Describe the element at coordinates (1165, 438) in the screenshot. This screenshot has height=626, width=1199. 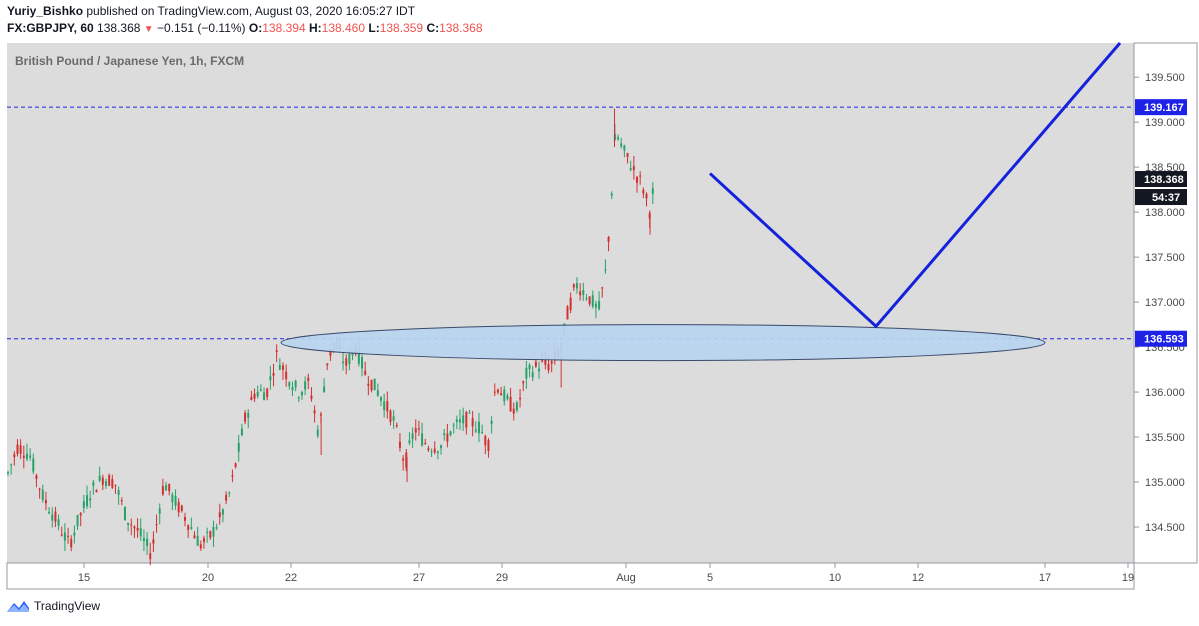
I see `price-tick-label: 135.500` at that location.